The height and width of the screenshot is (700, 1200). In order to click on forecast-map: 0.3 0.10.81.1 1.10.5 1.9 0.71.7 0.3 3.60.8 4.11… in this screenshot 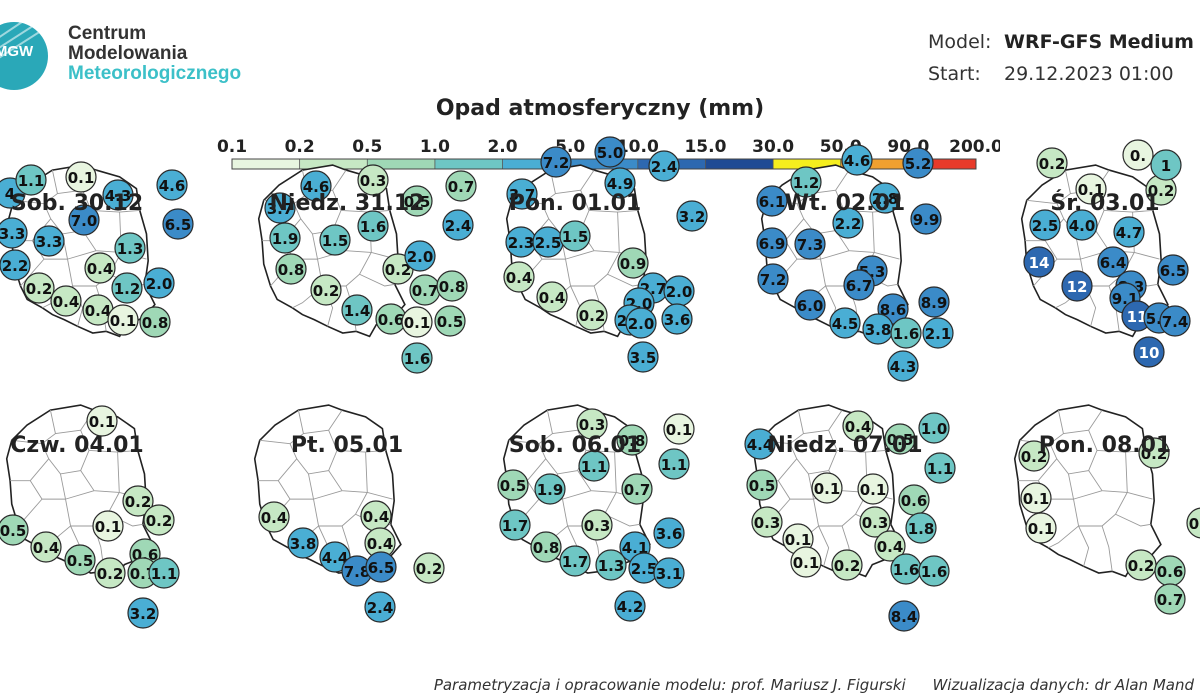, I will do `click(596, 513)`.